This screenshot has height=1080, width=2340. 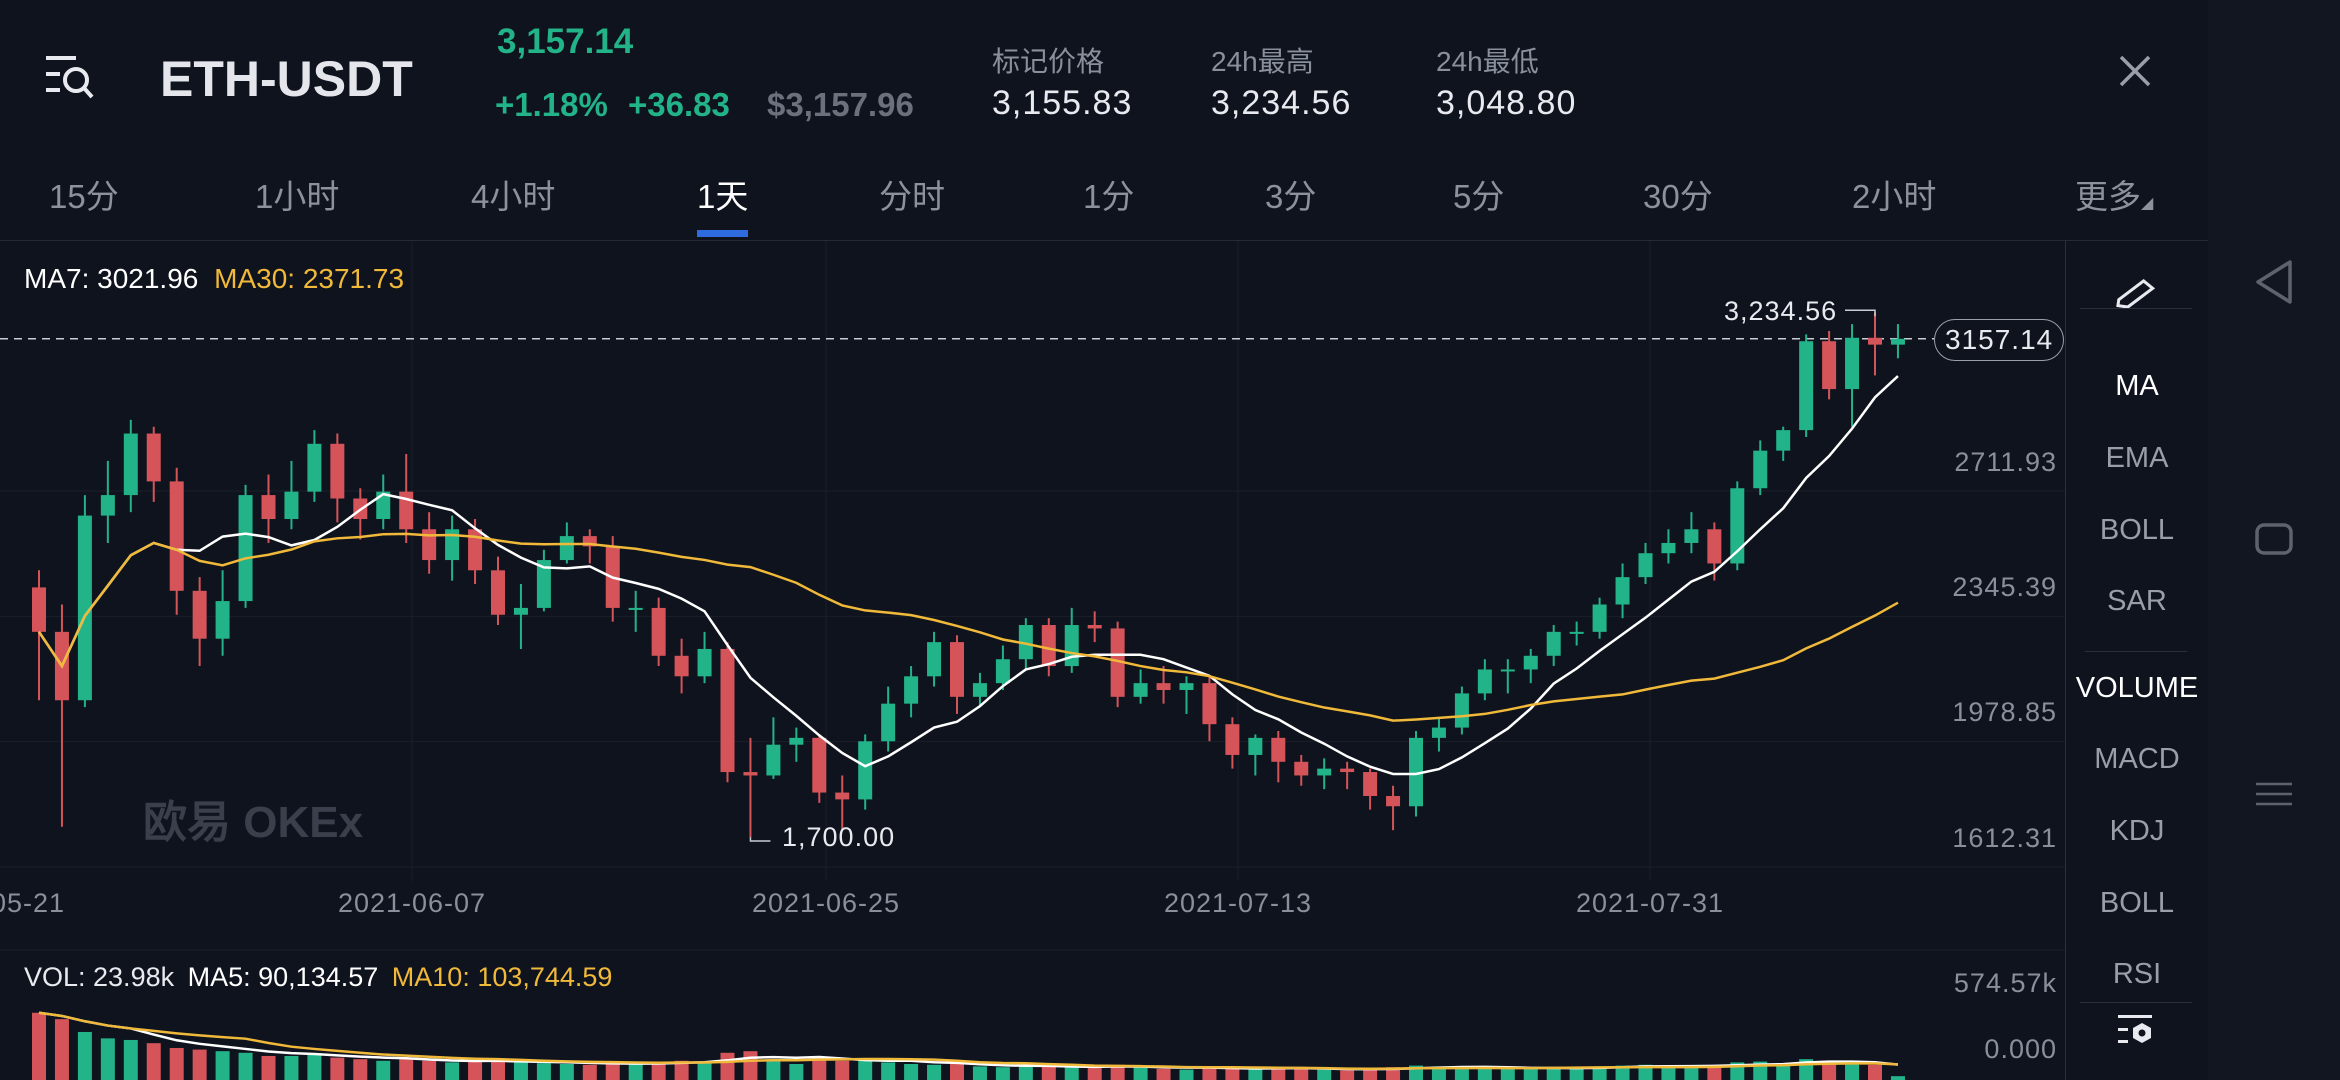 I want to click on ma30-line, so click(x=968, y=627).